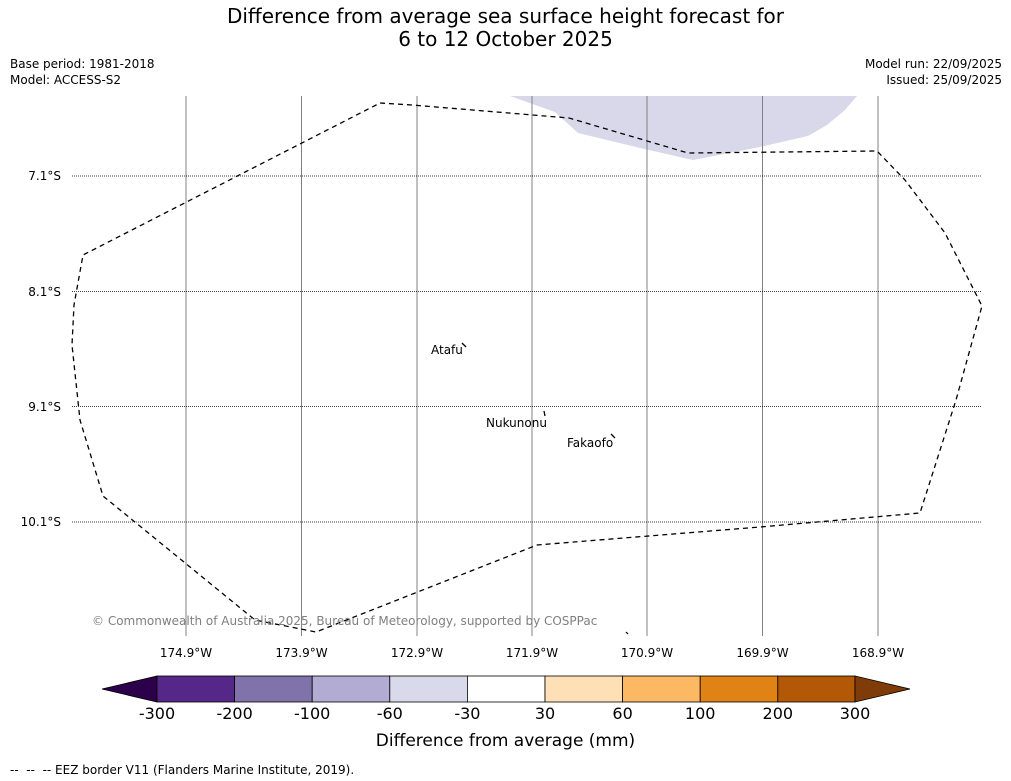  Describe the element at coordinates (613, 436) in the screenshot. I see `fakaofo-island-mark` at that location.